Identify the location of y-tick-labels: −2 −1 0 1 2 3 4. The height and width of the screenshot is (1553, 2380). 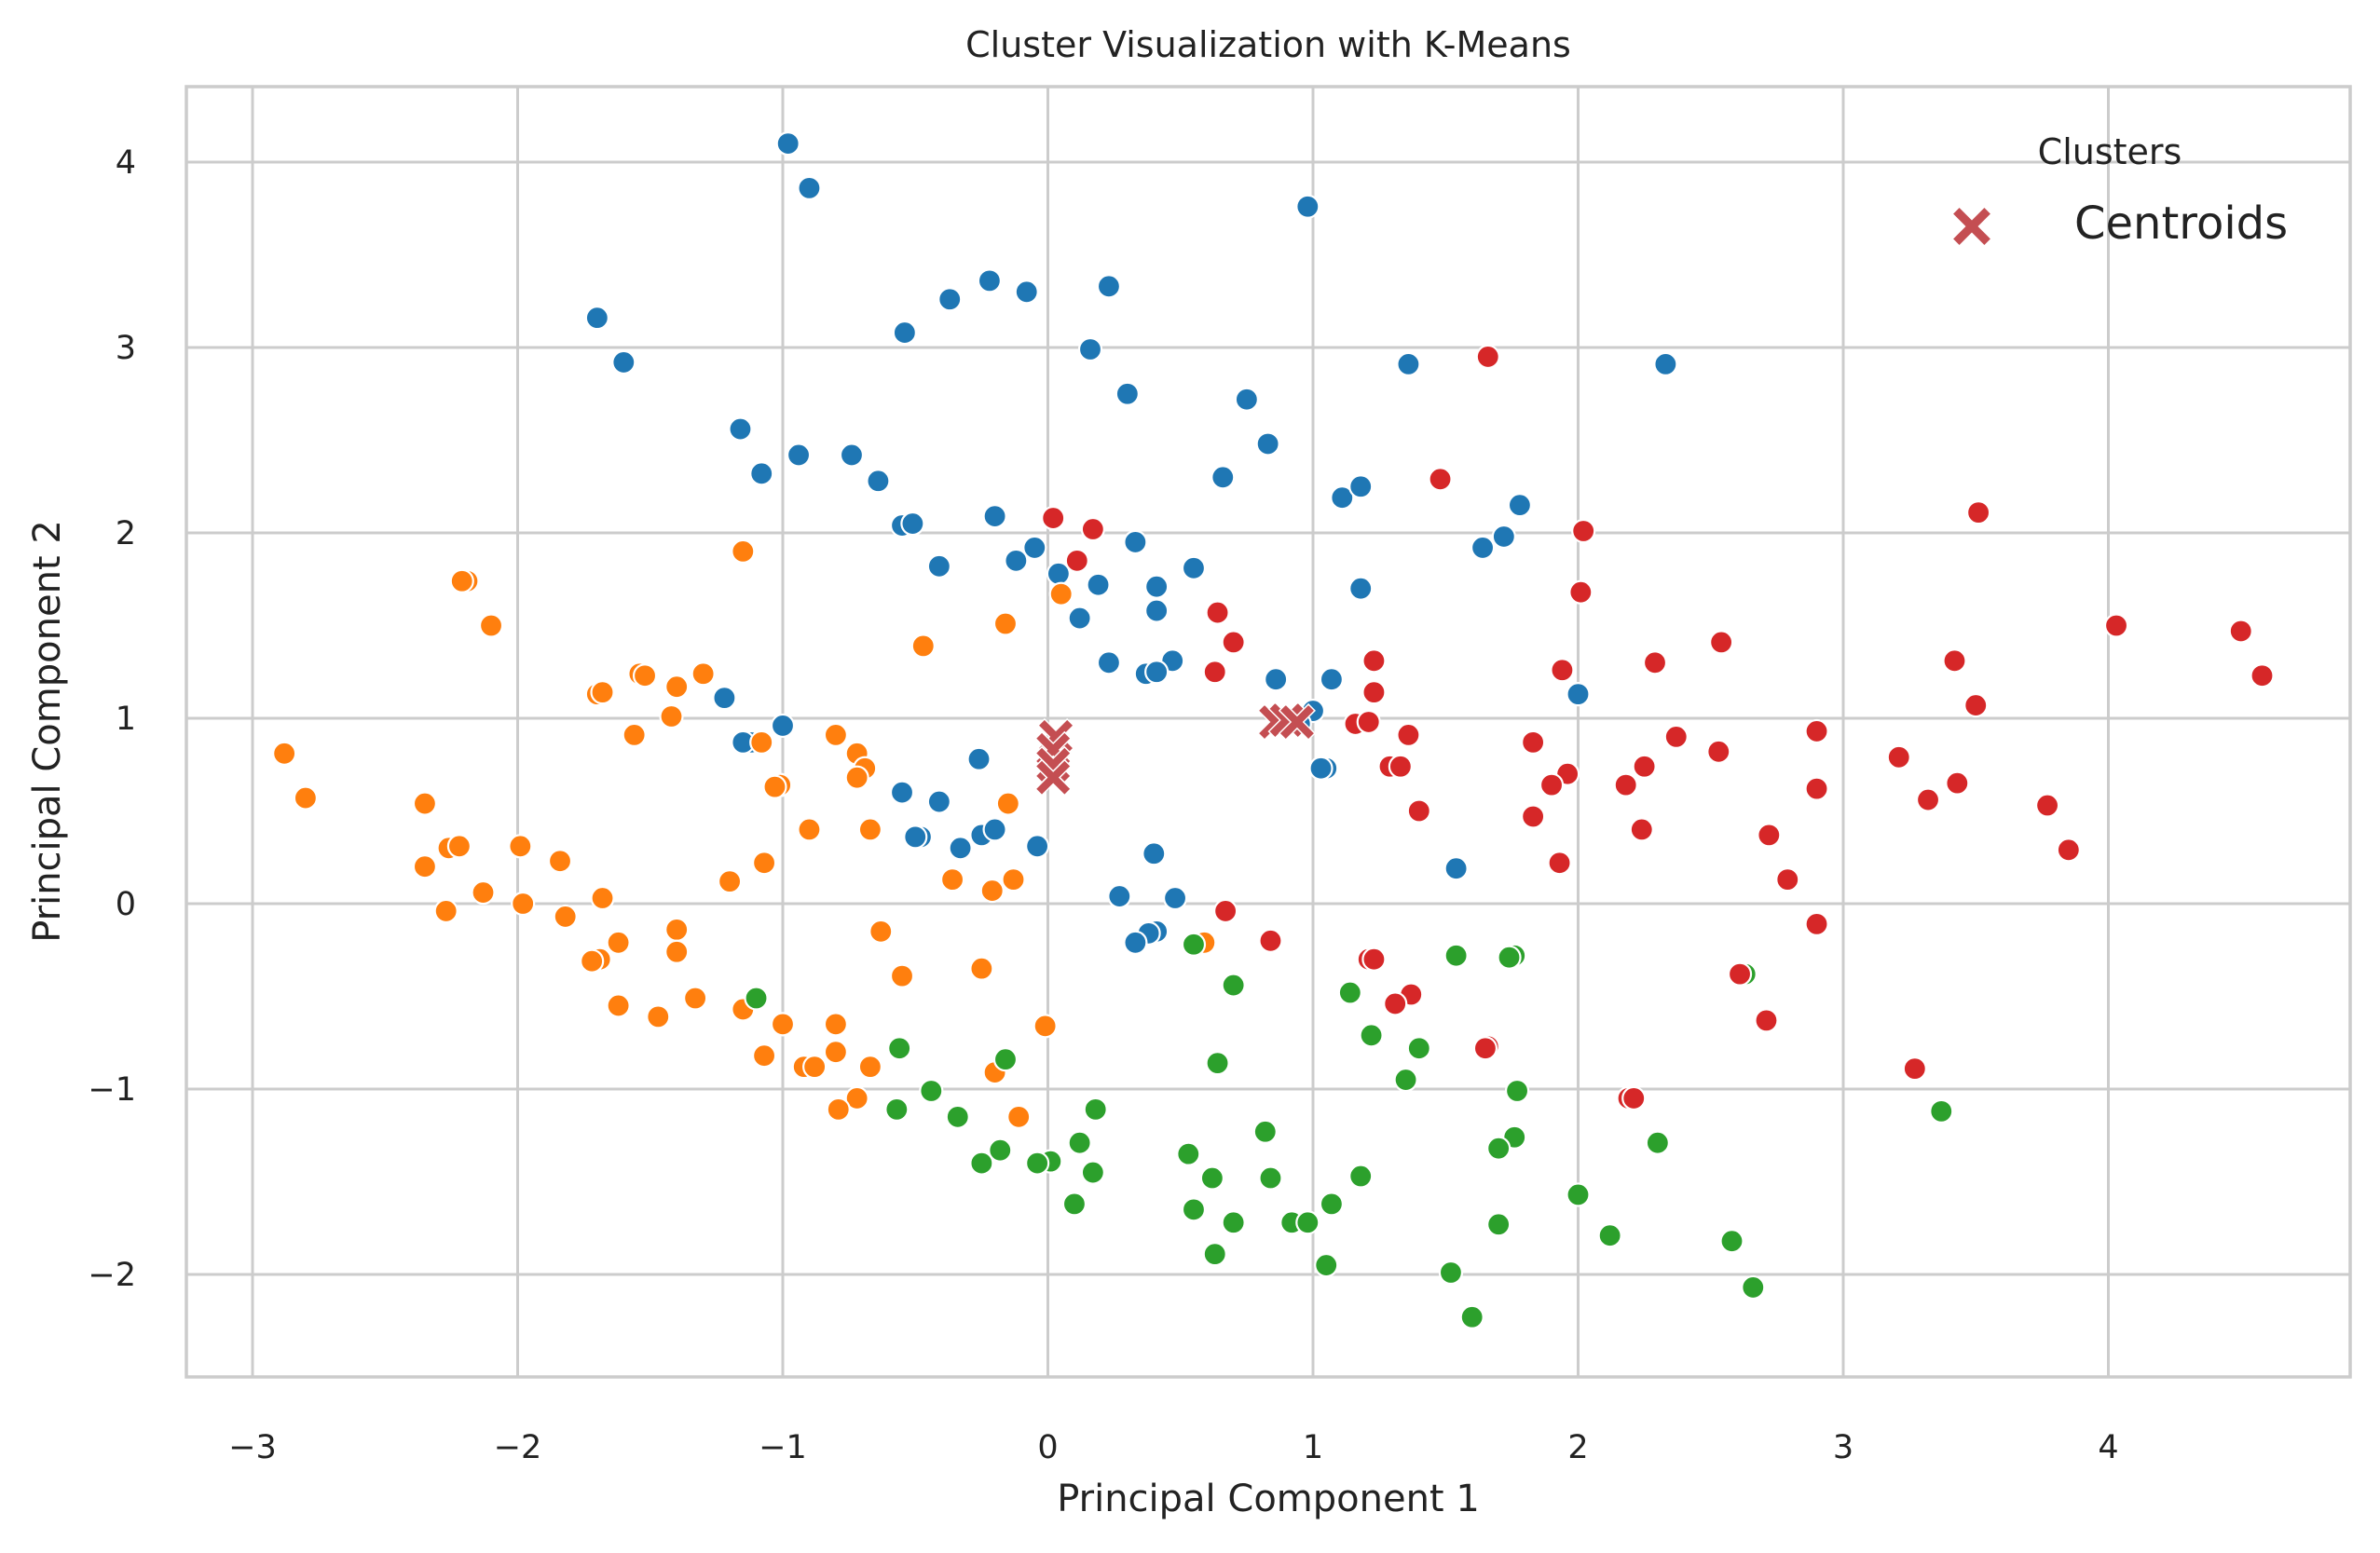
(112, 719).